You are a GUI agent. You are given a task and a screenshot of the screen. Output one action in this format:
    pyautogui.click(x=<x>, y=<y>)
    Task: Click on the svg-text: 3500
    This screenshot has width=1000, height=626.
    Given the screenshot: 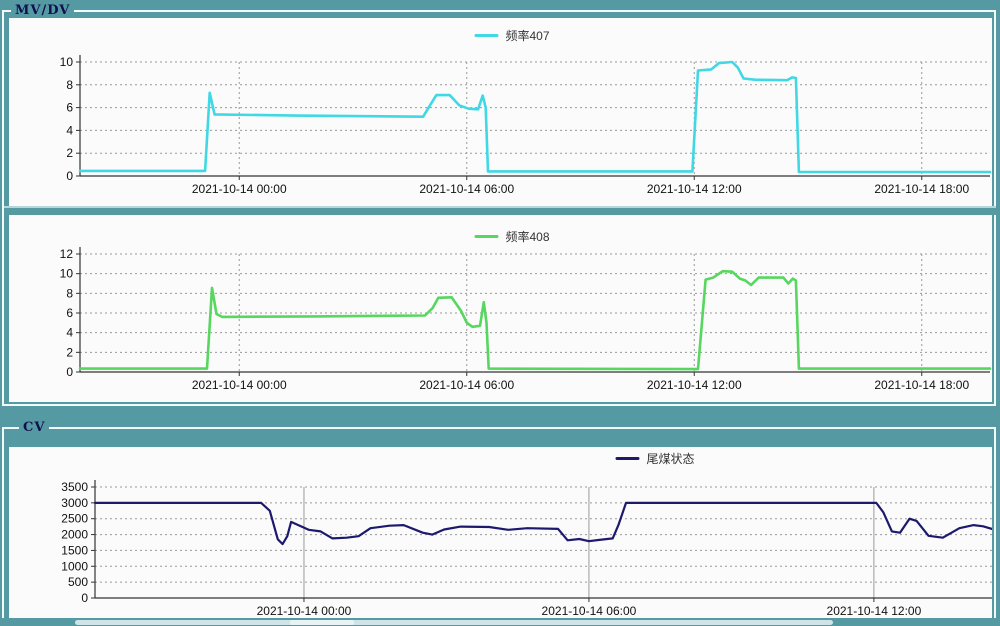 What is the action you would take?
    pyautogui.click(x=74, y=487)
    